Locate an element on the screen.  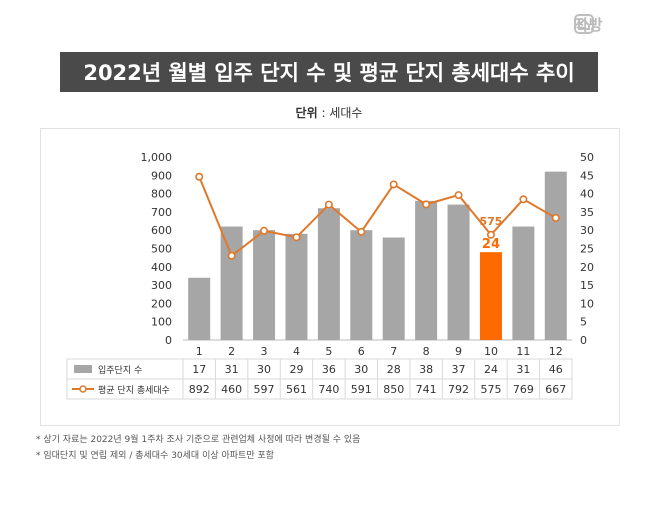
table-line-value: 597 is located at coordinates (264, 389).